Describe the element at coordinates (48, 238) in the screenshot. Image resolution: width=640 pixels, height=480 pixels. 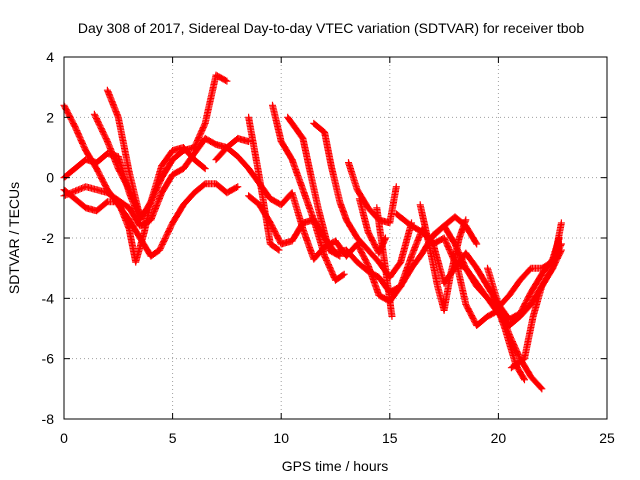
I see `y-tick-label: -2` at that location.